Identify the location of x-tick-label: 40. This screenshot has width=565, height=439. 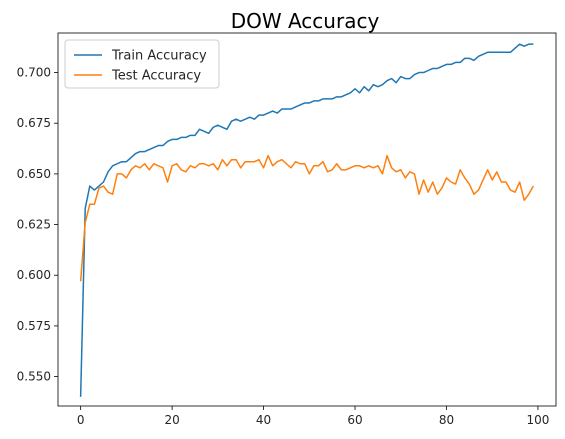
(263, 420).